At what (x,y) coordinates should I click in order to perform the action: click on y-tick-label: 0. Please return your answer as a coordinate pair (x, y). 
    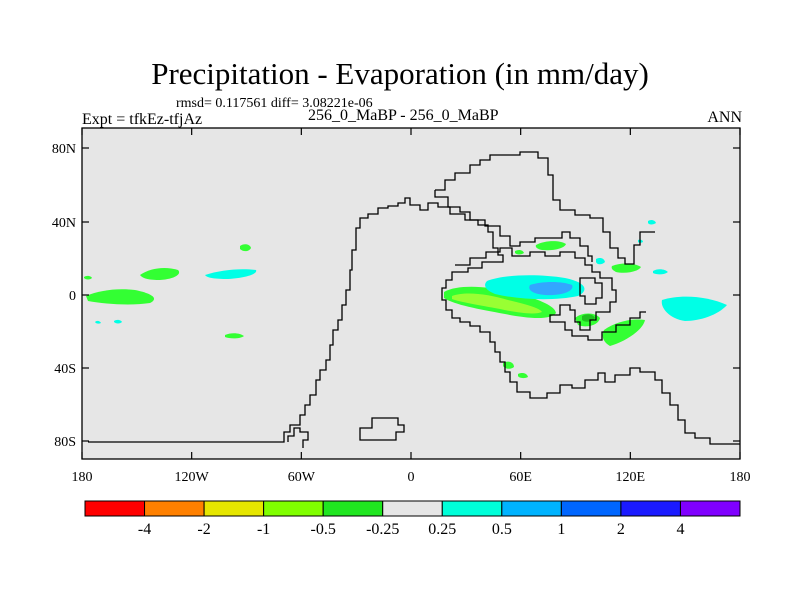
    Looking at the image, I should click on (72, 296).